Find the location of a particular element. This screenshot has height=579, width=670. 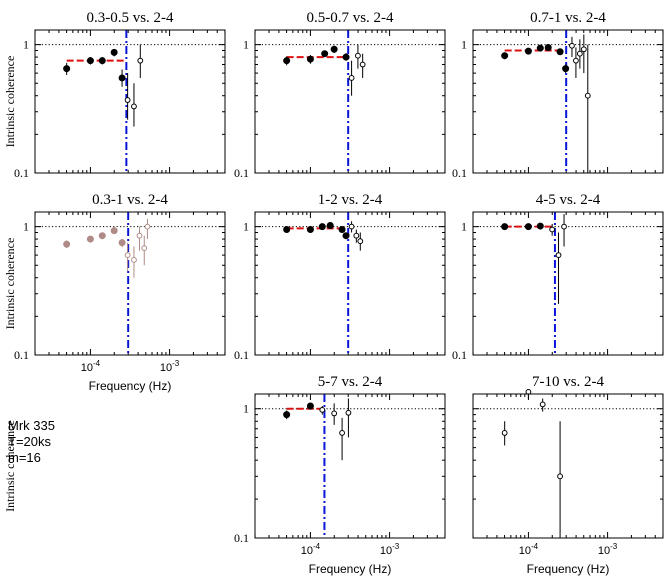

chart-panel-1: 0.3-0.5 vs. 2-4 0.1 1 Intrinsic coherence is located at coordinates (114, 95).